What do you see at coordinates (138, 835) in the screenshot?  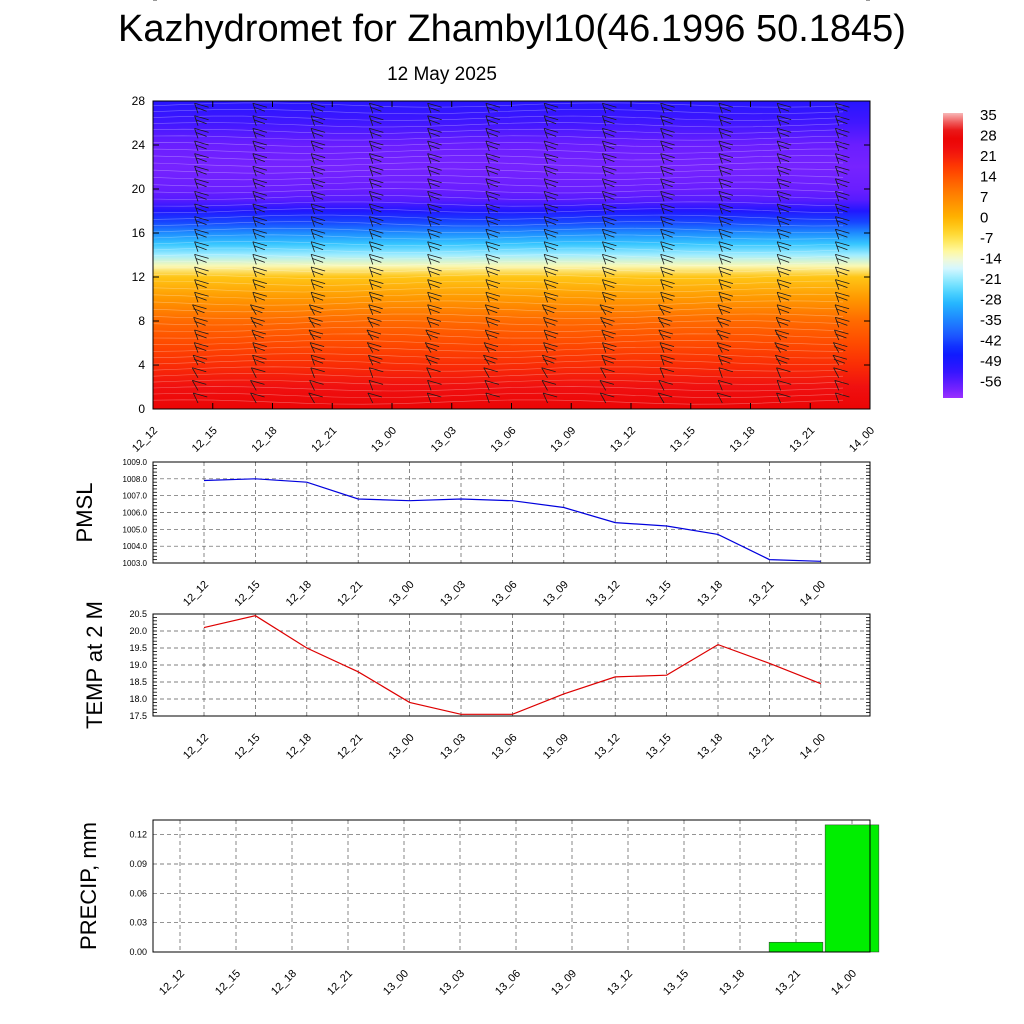 I see `y-tick-label: 0.12` at bounding box center [138, 835].